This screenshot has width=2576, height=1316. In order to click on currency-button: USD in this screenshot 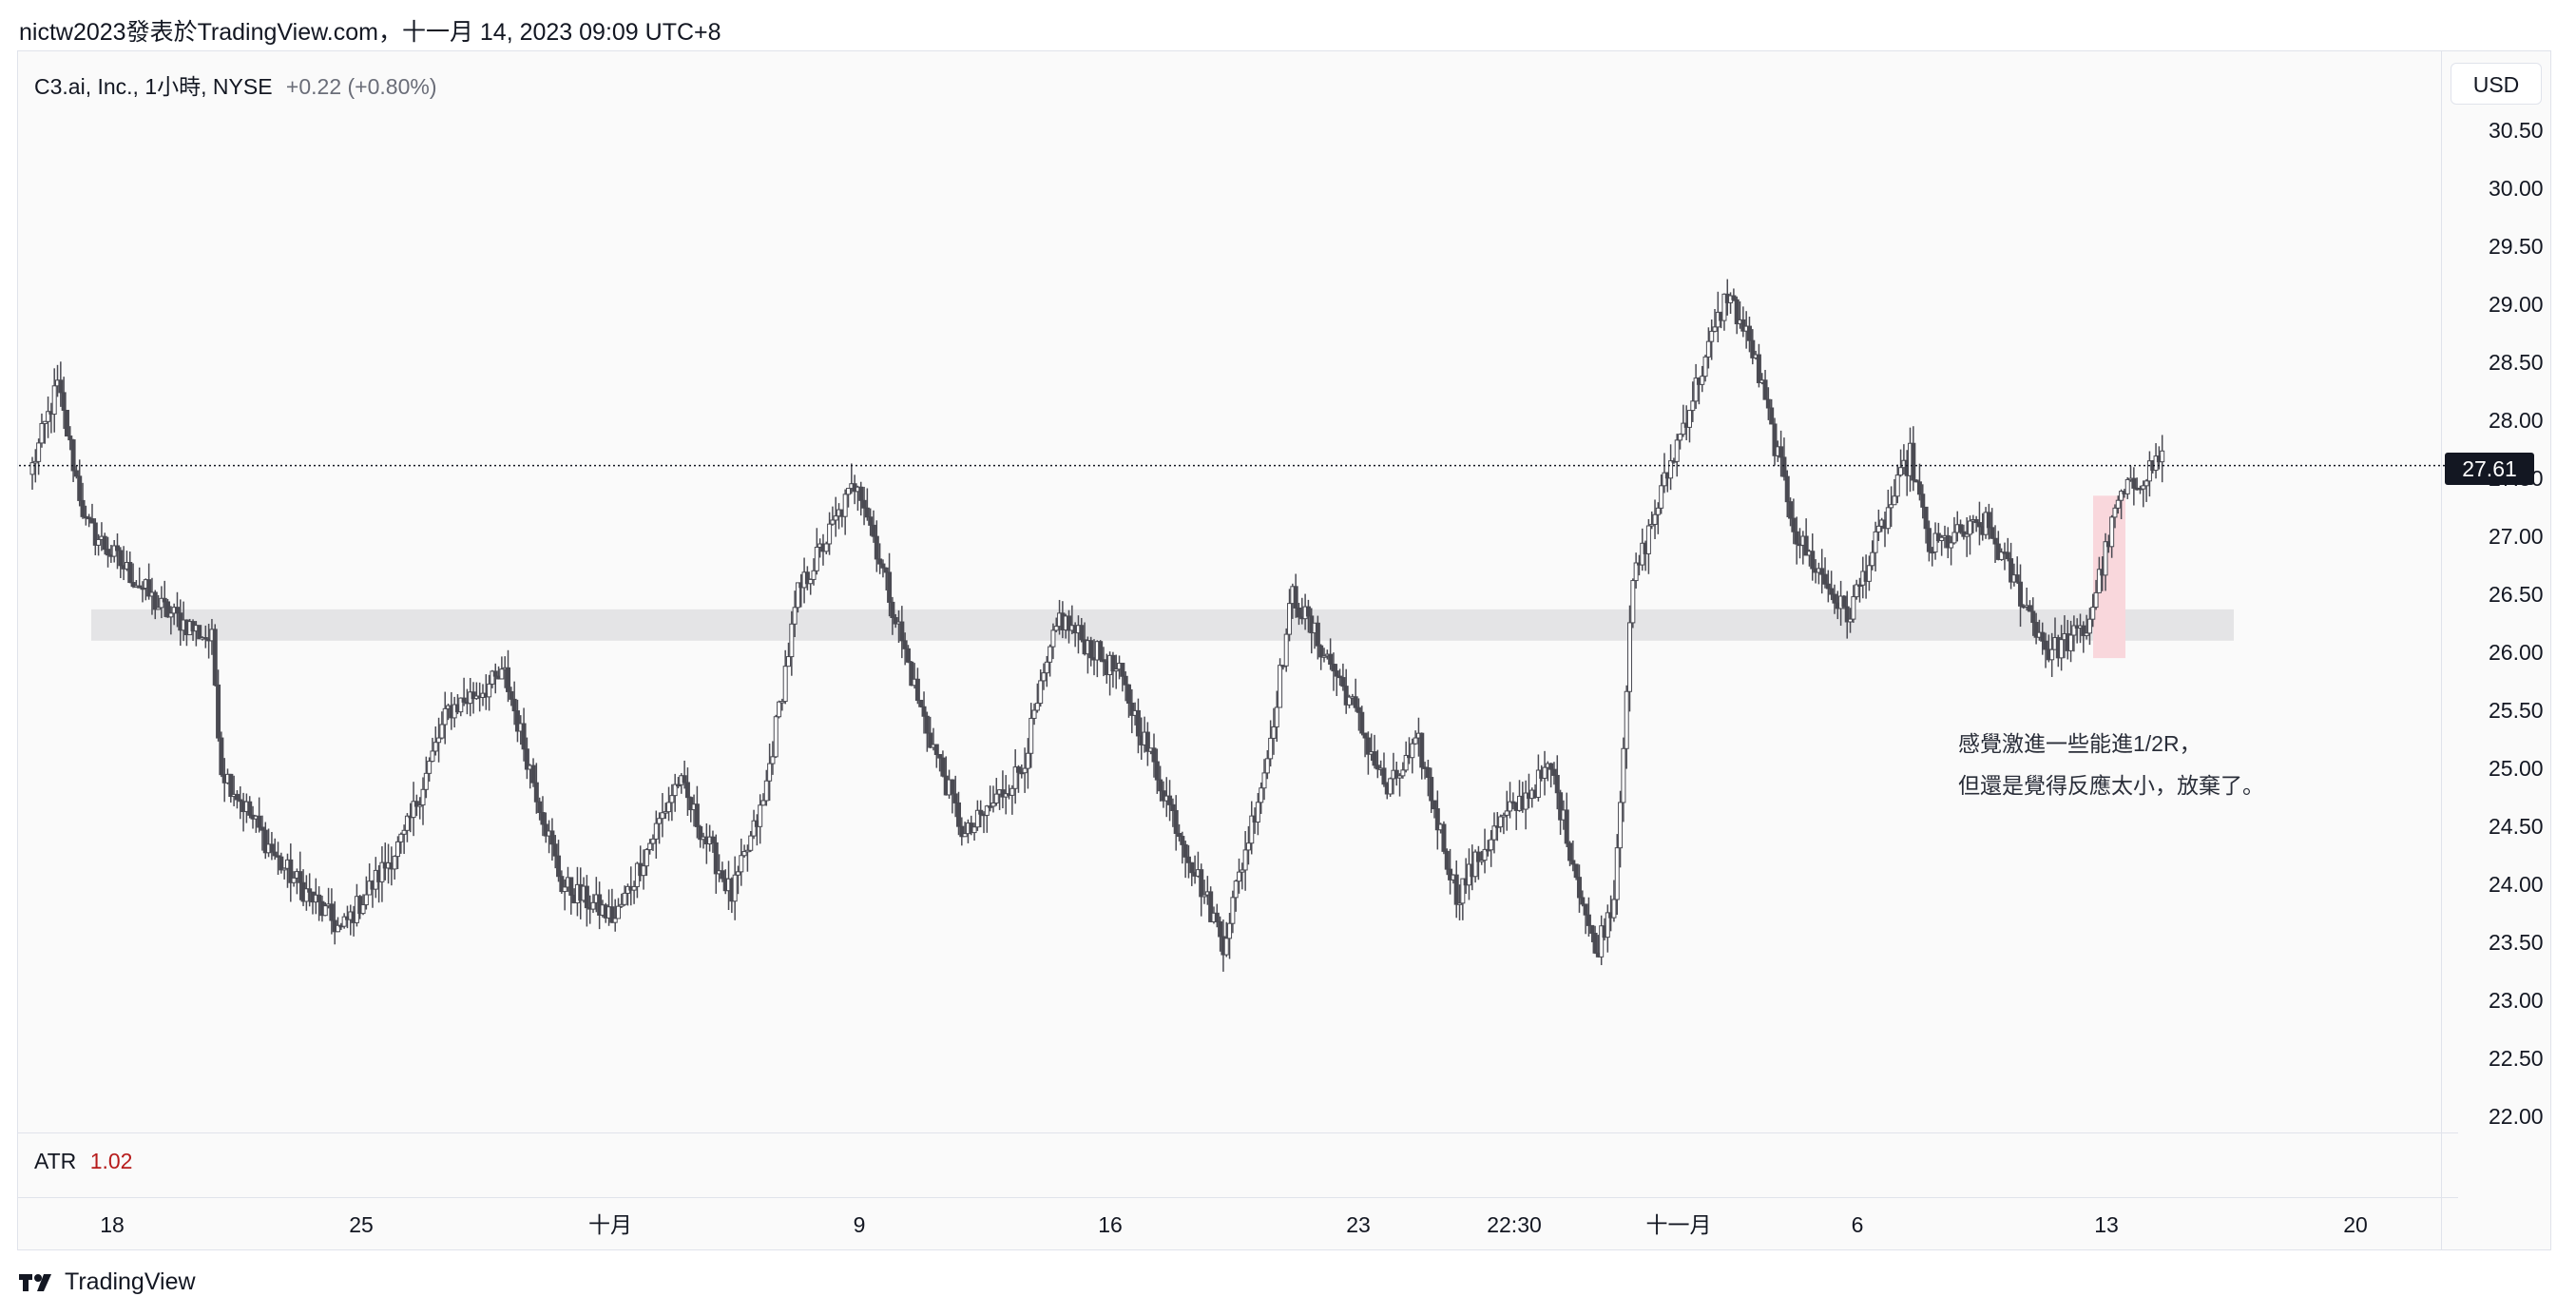, I will do `click(2497, 84)`.